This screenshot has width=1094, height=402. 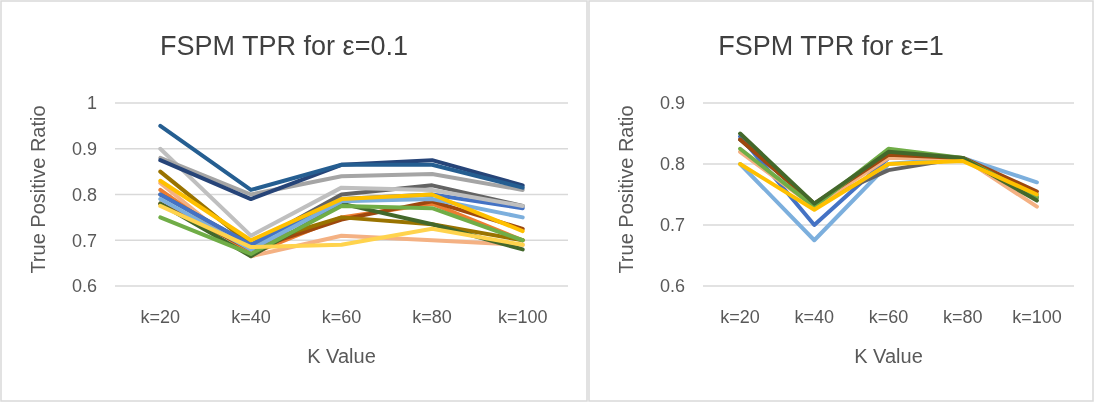 What do you see at coordinates (831, 46) in the screenshot?
I see `chart-title: FSPM TPR for ε=1` at bounding box center [831, 46].